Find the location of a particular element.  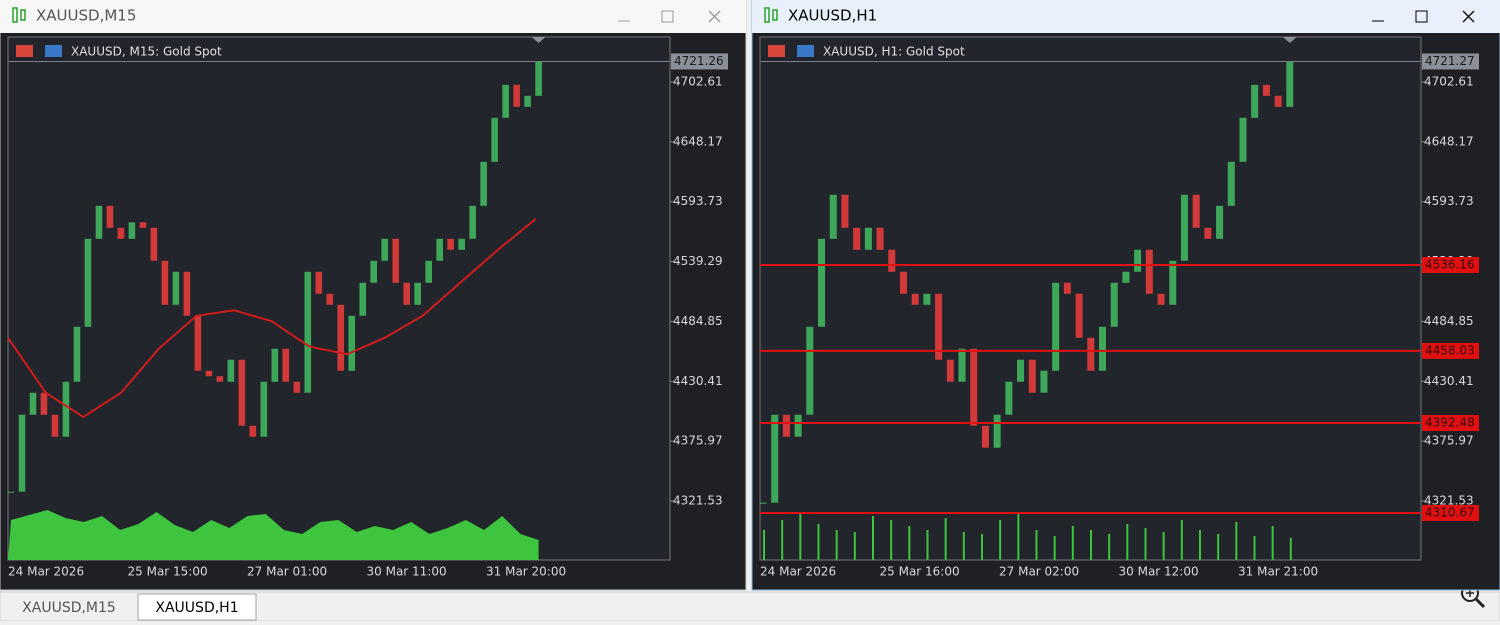

active-tab is located at coordinates (197, 607).